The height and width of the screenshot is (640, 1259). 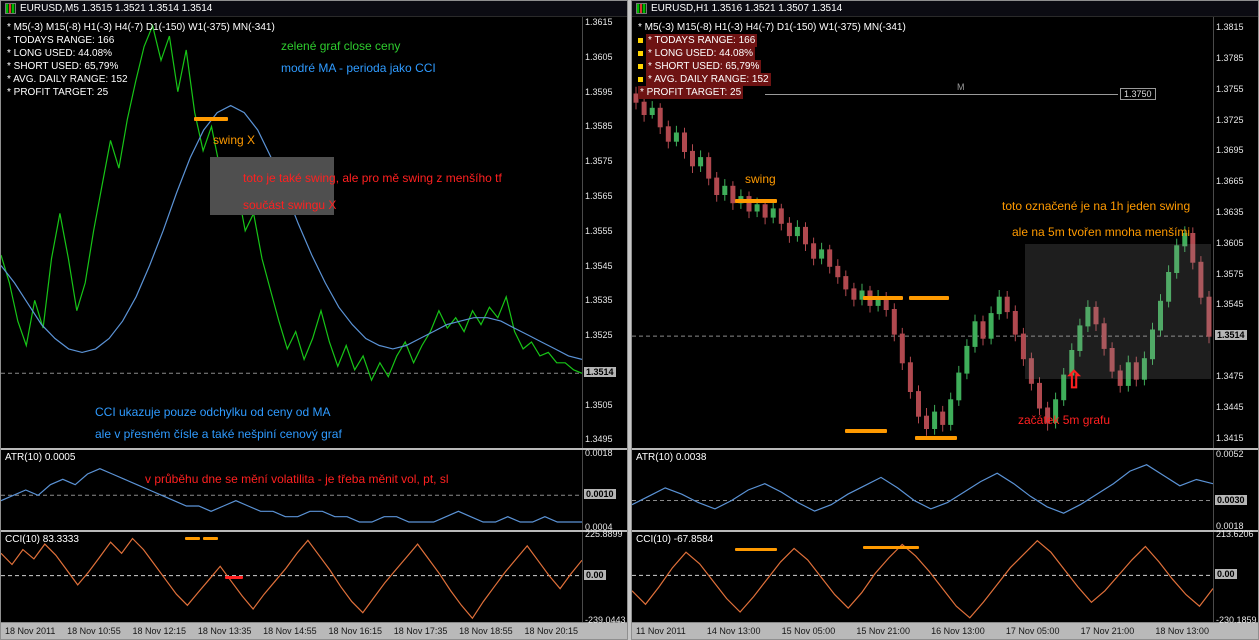 What do you see at coordinates (1230, 406) in the screenshot?
I see `scale-tick: 1.3445` at bounding box center [1230, 406].